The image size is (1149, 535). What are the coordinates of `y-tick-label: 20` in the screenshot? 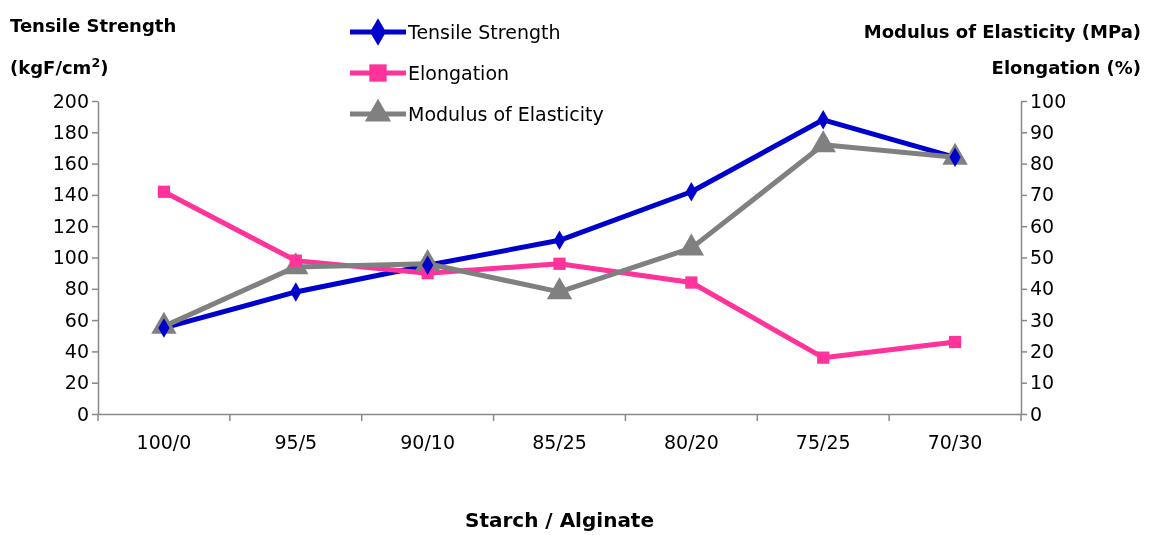 It's located at (76, 382).